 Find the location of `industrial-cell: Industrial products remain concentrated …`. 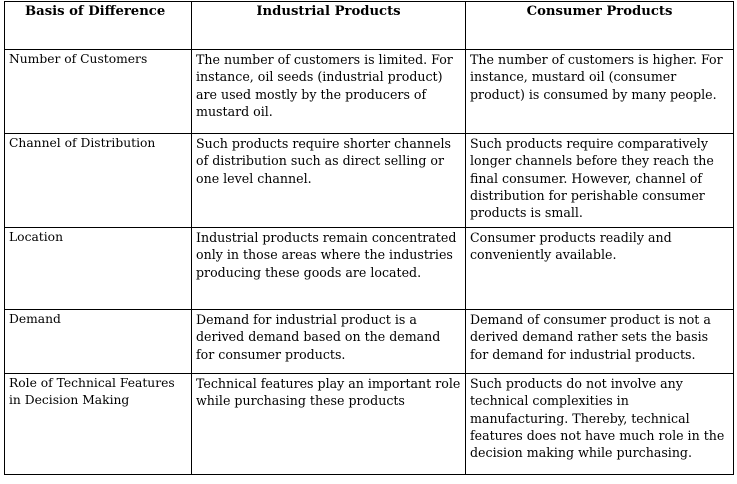

industrial-cell: Industrial products remain concentrated … is located at coordinates (328, 268).